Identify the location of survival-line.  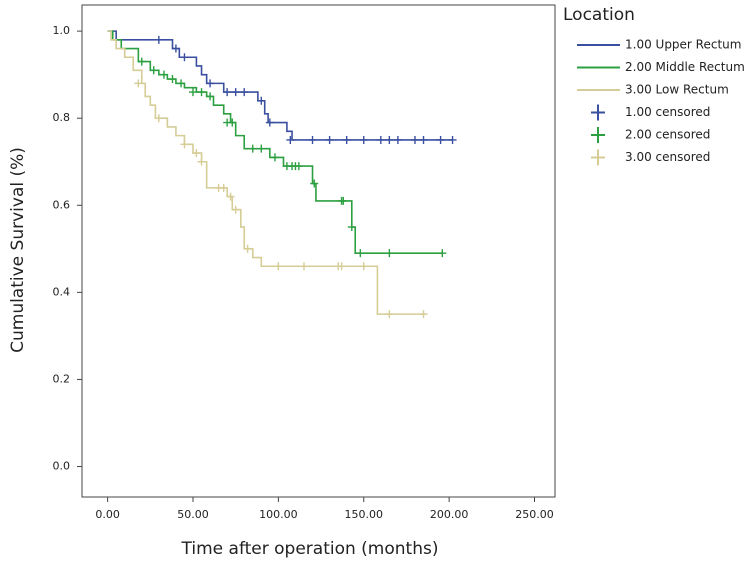
(280, 85).